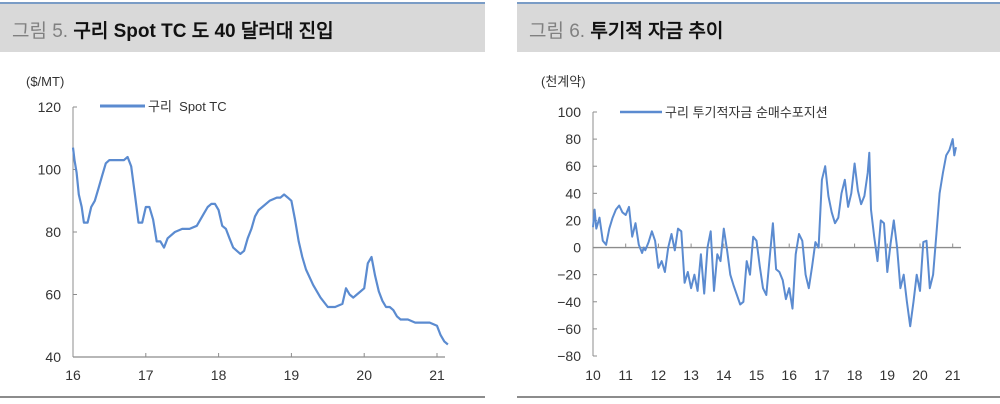 The width and height of the screenshot is (1000, 404). Describe the element at coordinates (746, 112) in the screenshot. I see `legend-label: 구리 투기적자금 순매수포지션` at that location.